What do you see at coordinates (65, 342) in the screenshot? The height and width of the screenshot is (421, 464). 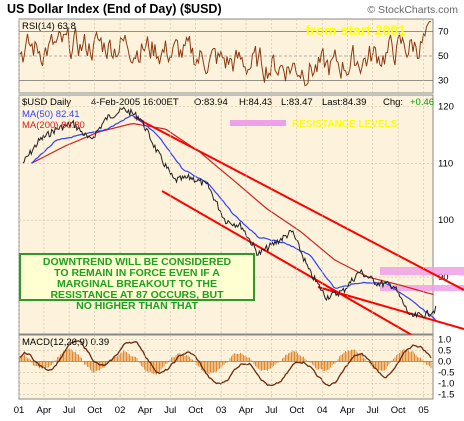 I see `macd-label: MACD(12,26,9) 0.39` at bounding box center [65, 342].